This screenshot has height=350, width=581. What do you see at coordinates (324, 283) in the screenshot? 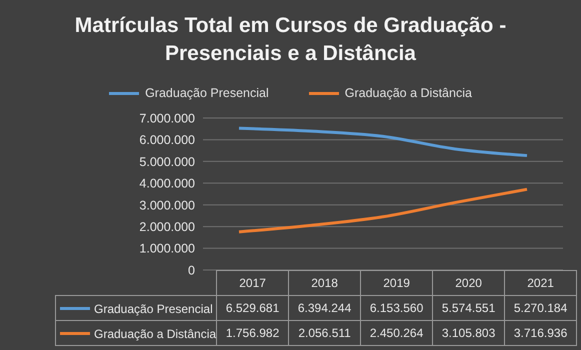
I see `x-tick-label: 2018` at bounding box center [324, 283].